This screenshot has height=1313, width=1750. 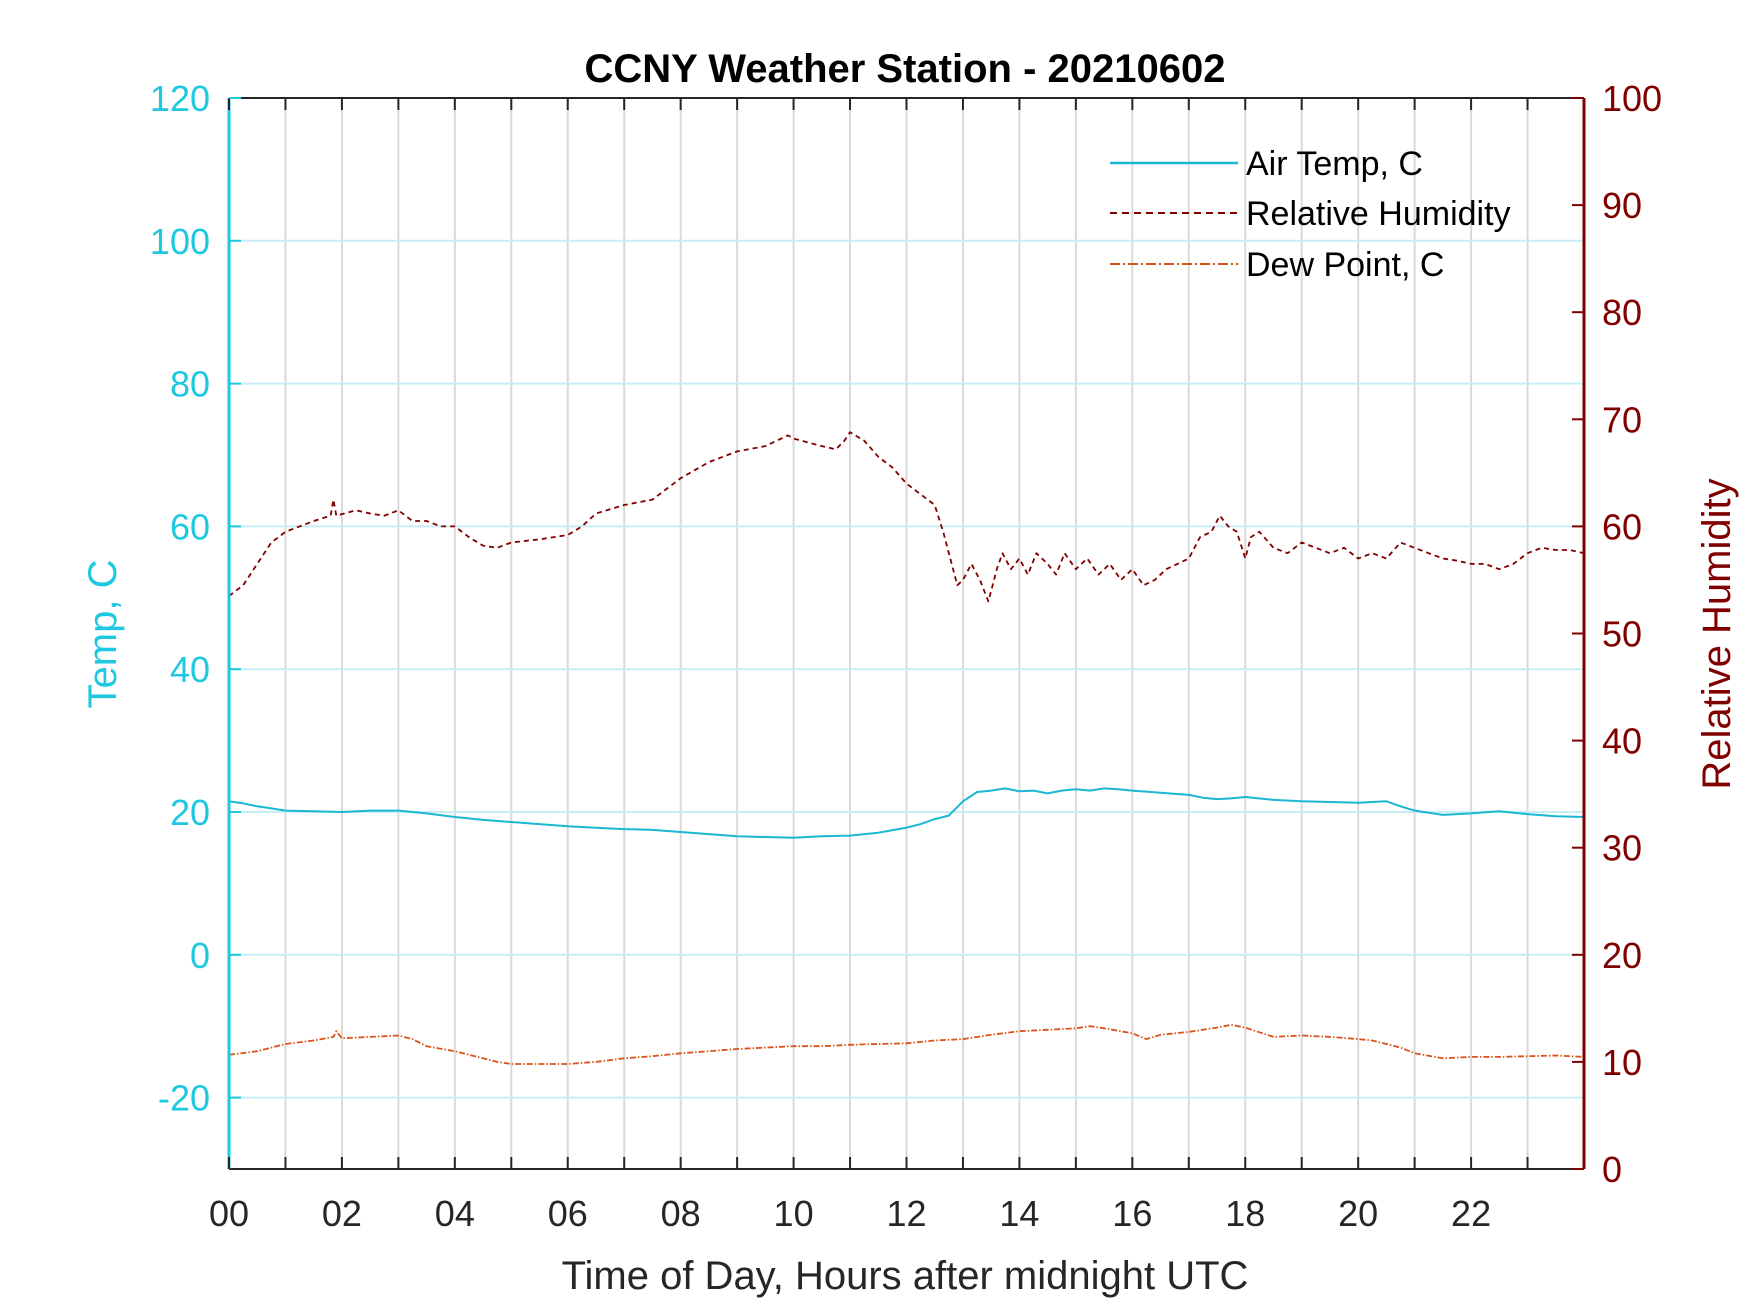 What do you see at coordinates (1612, 1169) in the screenshot?
I see `y-right-tick-label: 0` at bounding box center [1612, 1169].